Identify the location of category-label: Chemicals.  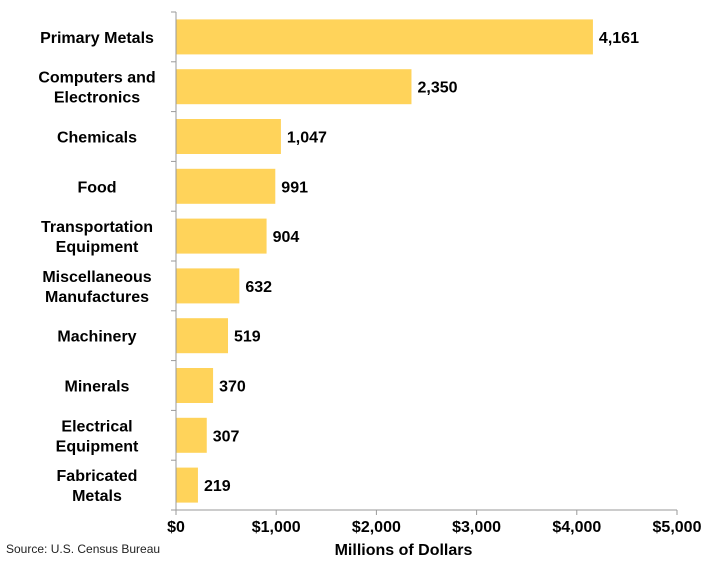
(97, 138).